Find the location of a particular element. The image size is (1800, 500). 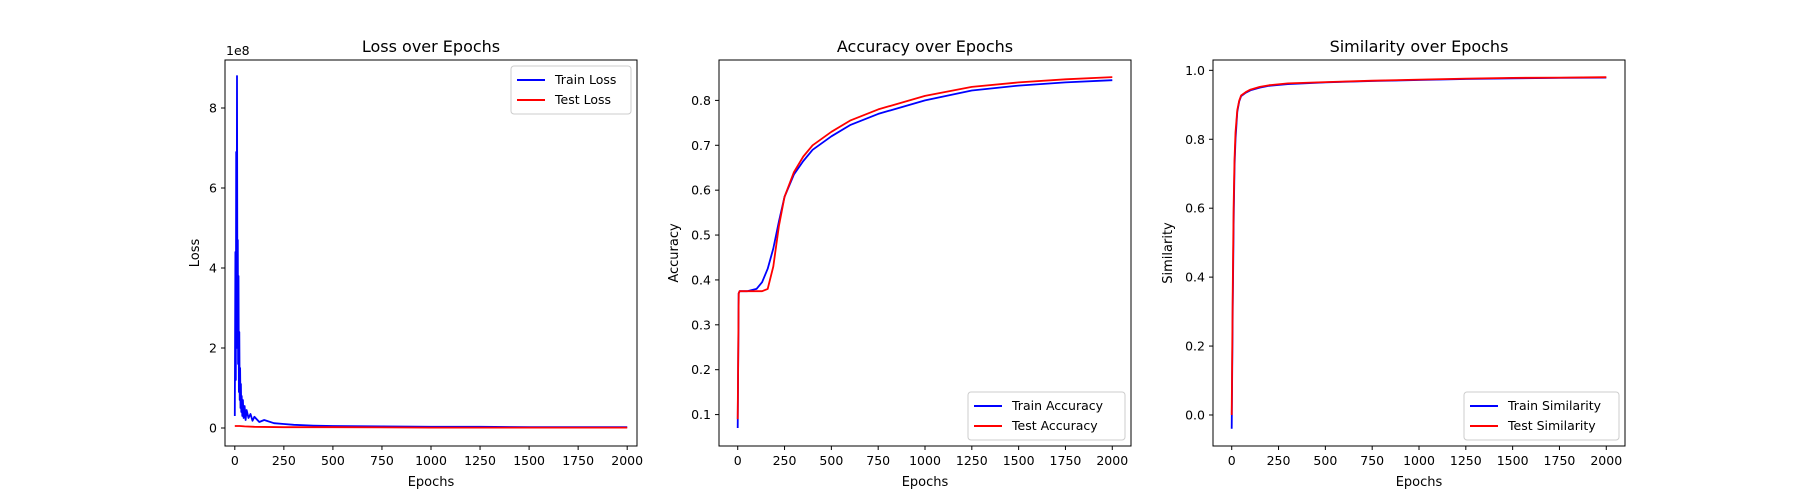

loss-x-tick-label: 1000 is located at coordinates (431, 460).